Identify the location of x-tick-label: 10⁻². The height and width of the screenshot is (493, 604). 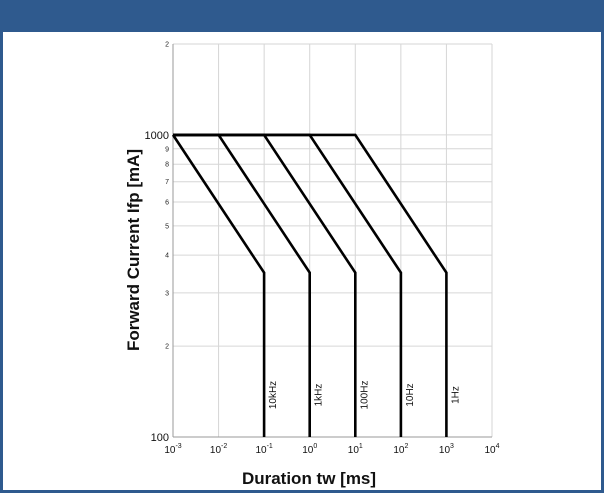
(218, 449).